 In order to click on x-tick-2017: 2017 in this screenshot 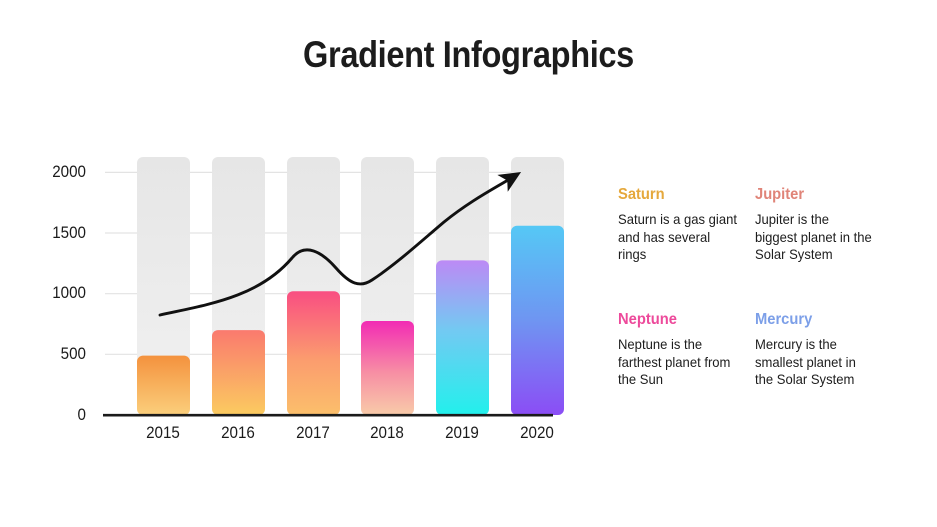, I will do `click(313, 433)`.